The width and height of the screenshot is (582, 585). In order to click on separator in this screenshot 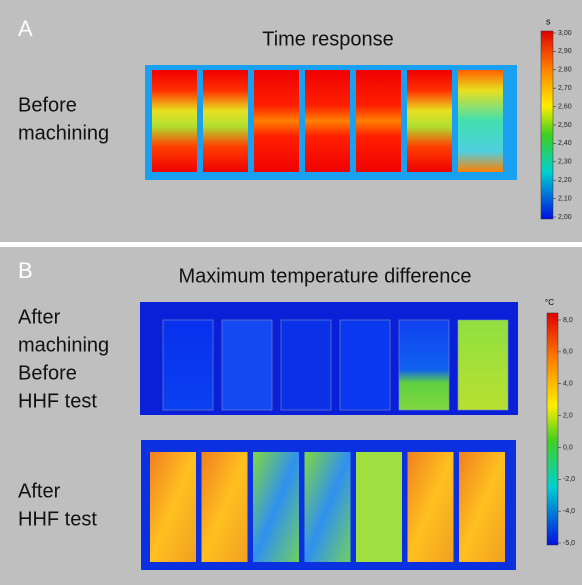, I will do `click(291, 244)`.